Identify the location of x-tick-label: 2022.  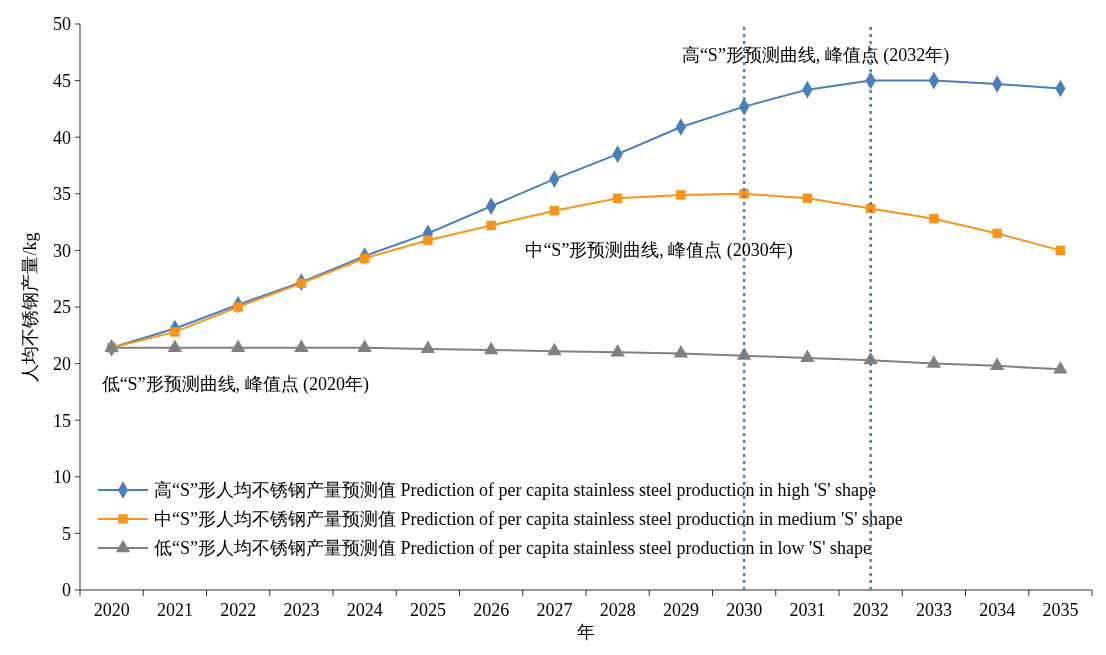
(238, 610).